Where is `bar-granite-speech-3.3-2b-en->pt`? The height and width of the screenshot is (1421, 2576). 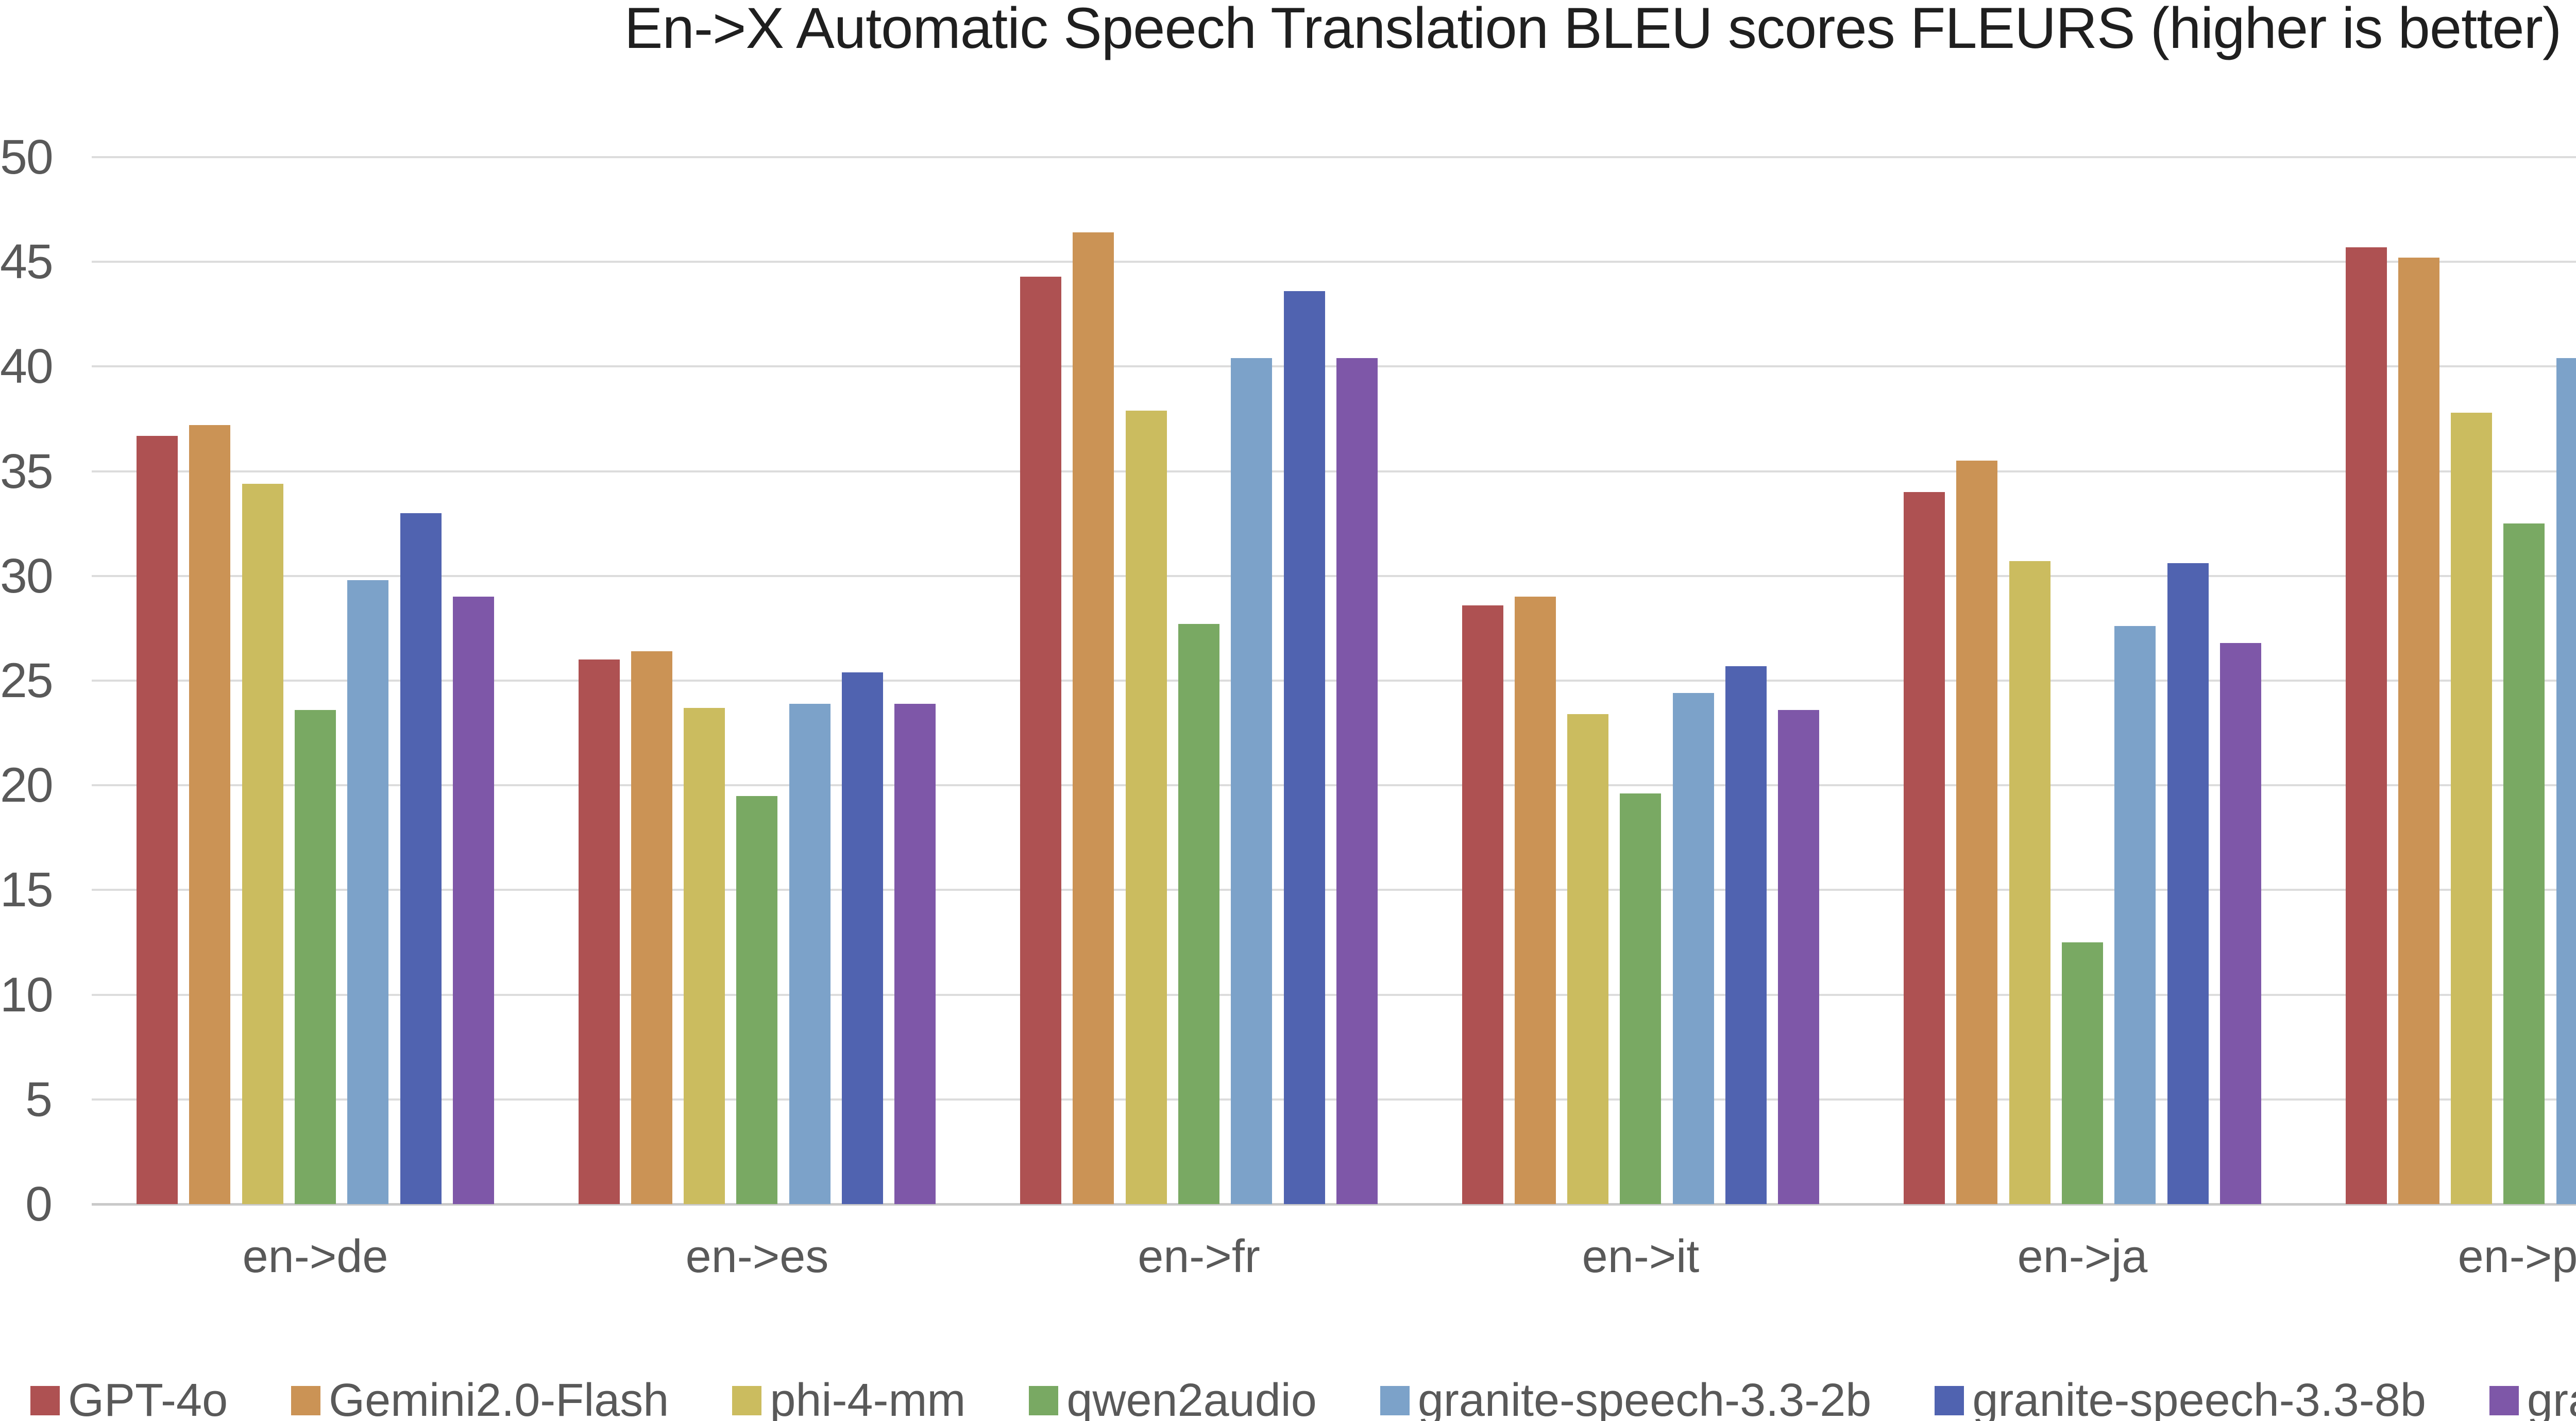 bar-granite-speech-3.3-2b-en->pt is located at coordinates (2566, 781).